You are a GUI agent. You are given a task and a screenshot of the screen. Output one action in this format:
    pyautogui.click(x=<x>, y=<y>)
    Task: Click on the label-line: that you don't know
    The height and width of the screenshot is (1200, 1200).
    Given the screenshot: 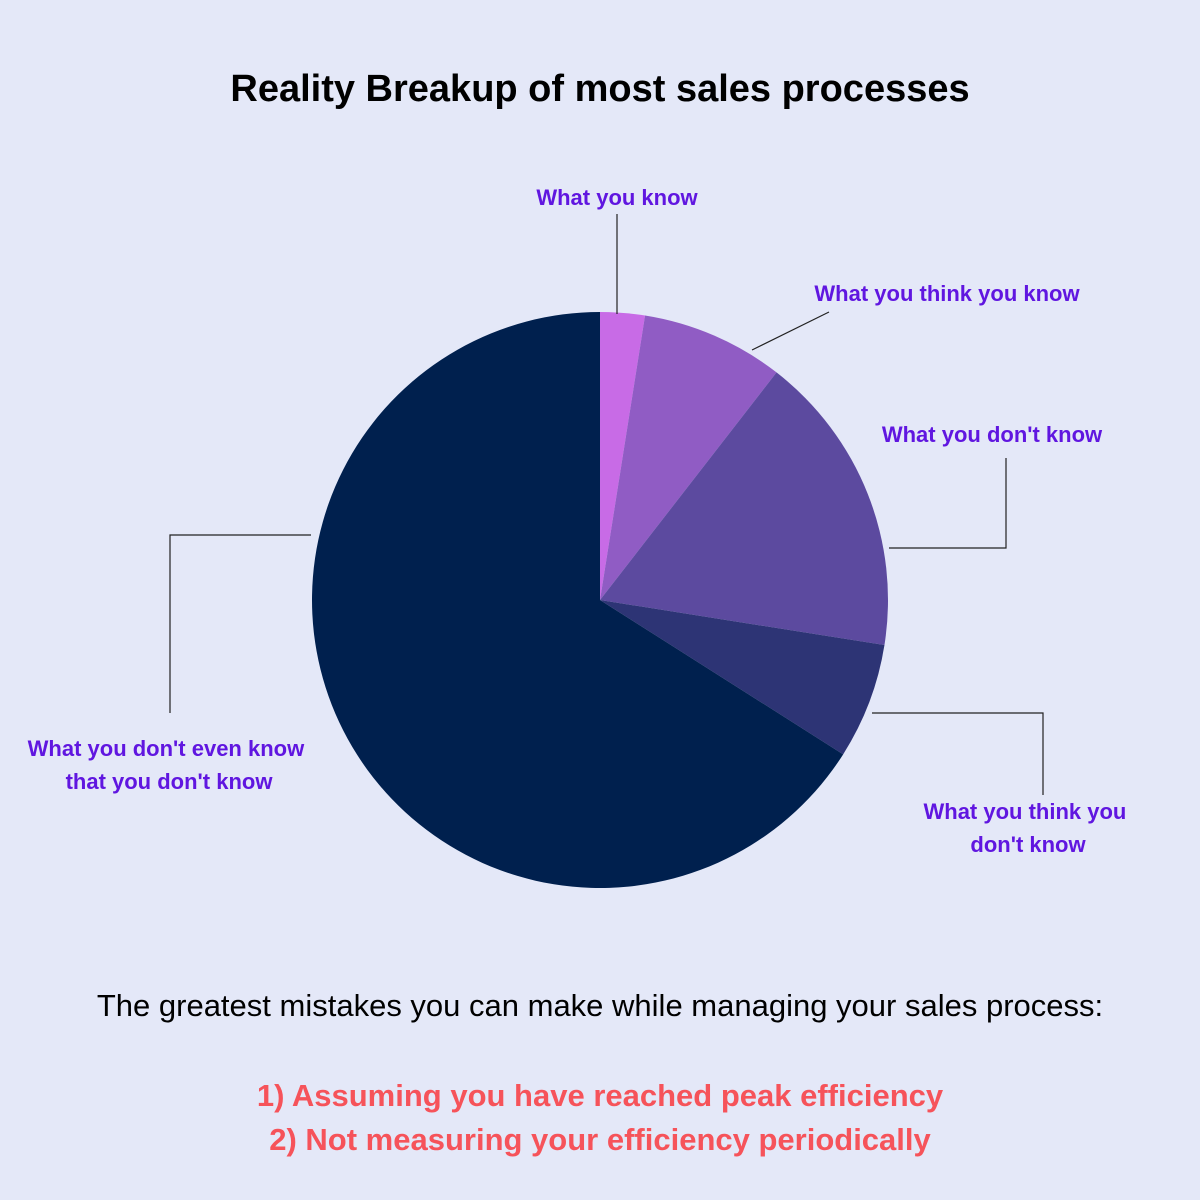 What is the action you would take?
    pyautogui.click(x=170, y=781)
    